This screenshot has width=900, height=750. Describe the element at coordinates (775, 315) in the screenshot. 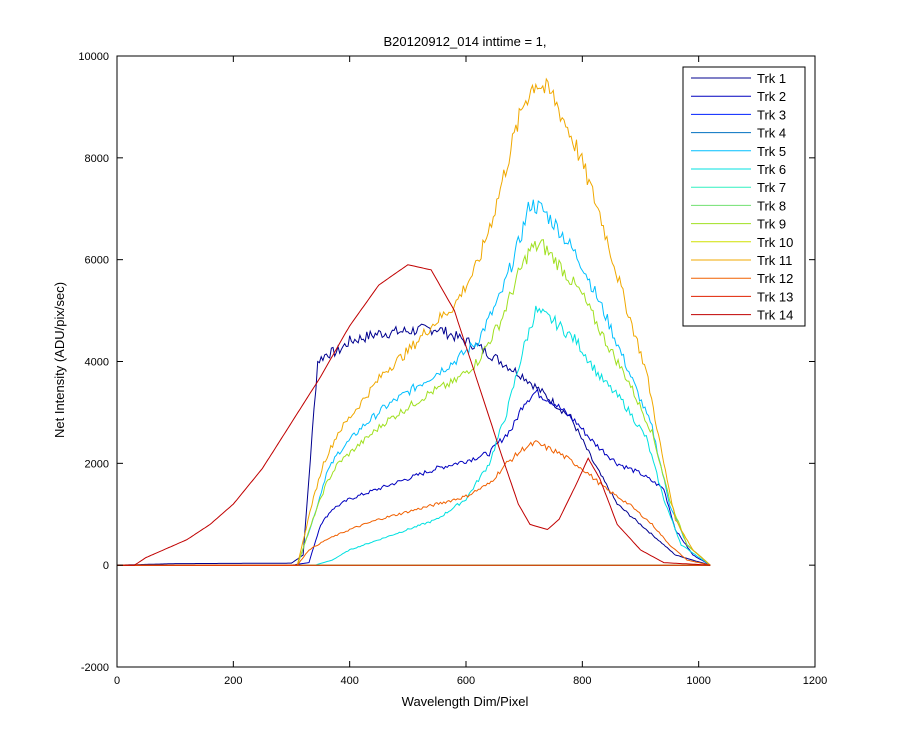

I see `legend-label: Trk 14` at that location.